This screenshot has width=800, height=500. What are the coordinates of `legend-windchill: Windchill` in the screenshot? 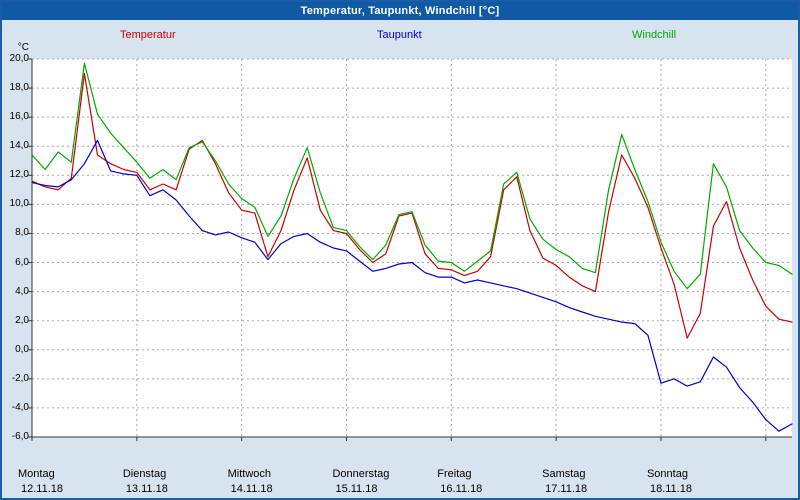 It's located at (654, 35).